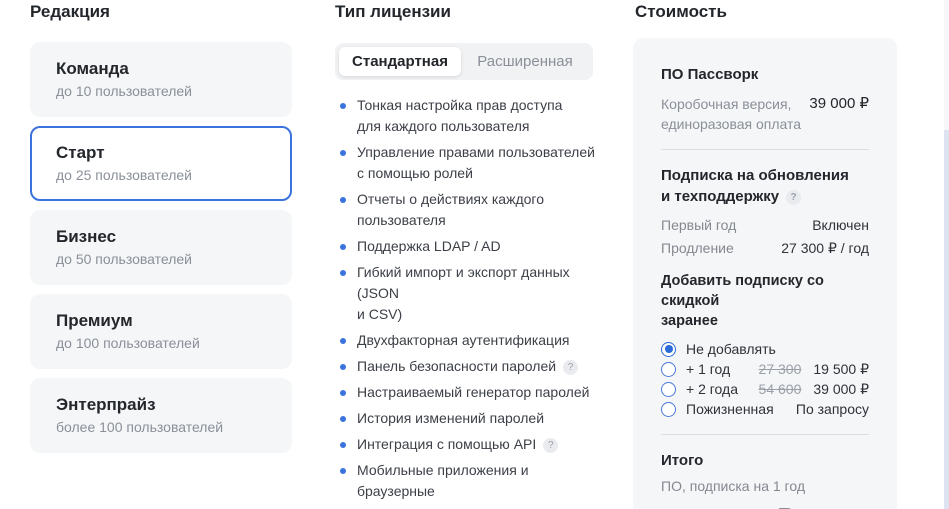  I want to click on radio-option-lifetime: Пожизненная По запросу, so click(765, 409).